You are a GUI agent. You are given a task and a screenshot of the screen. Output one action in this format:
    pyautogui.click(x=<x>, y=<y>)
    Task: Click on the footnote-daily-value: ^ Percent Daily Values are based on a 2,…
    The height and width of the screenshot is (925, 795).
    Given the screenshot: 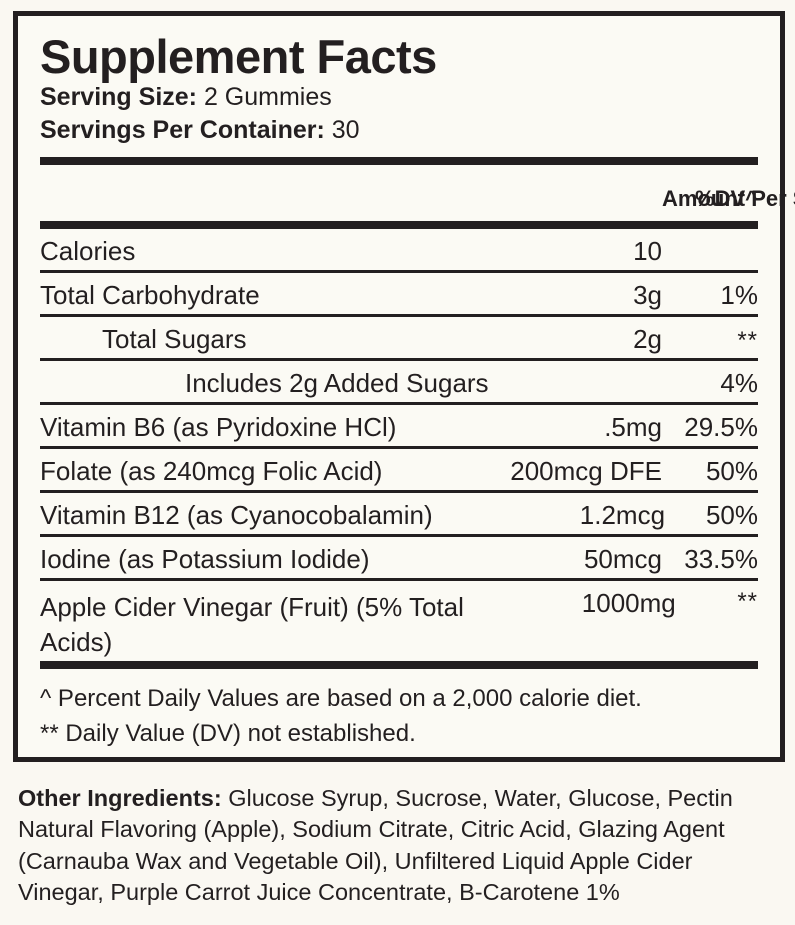 What is the action you would take?
    pyautogui.click(x=341, y=699)
    